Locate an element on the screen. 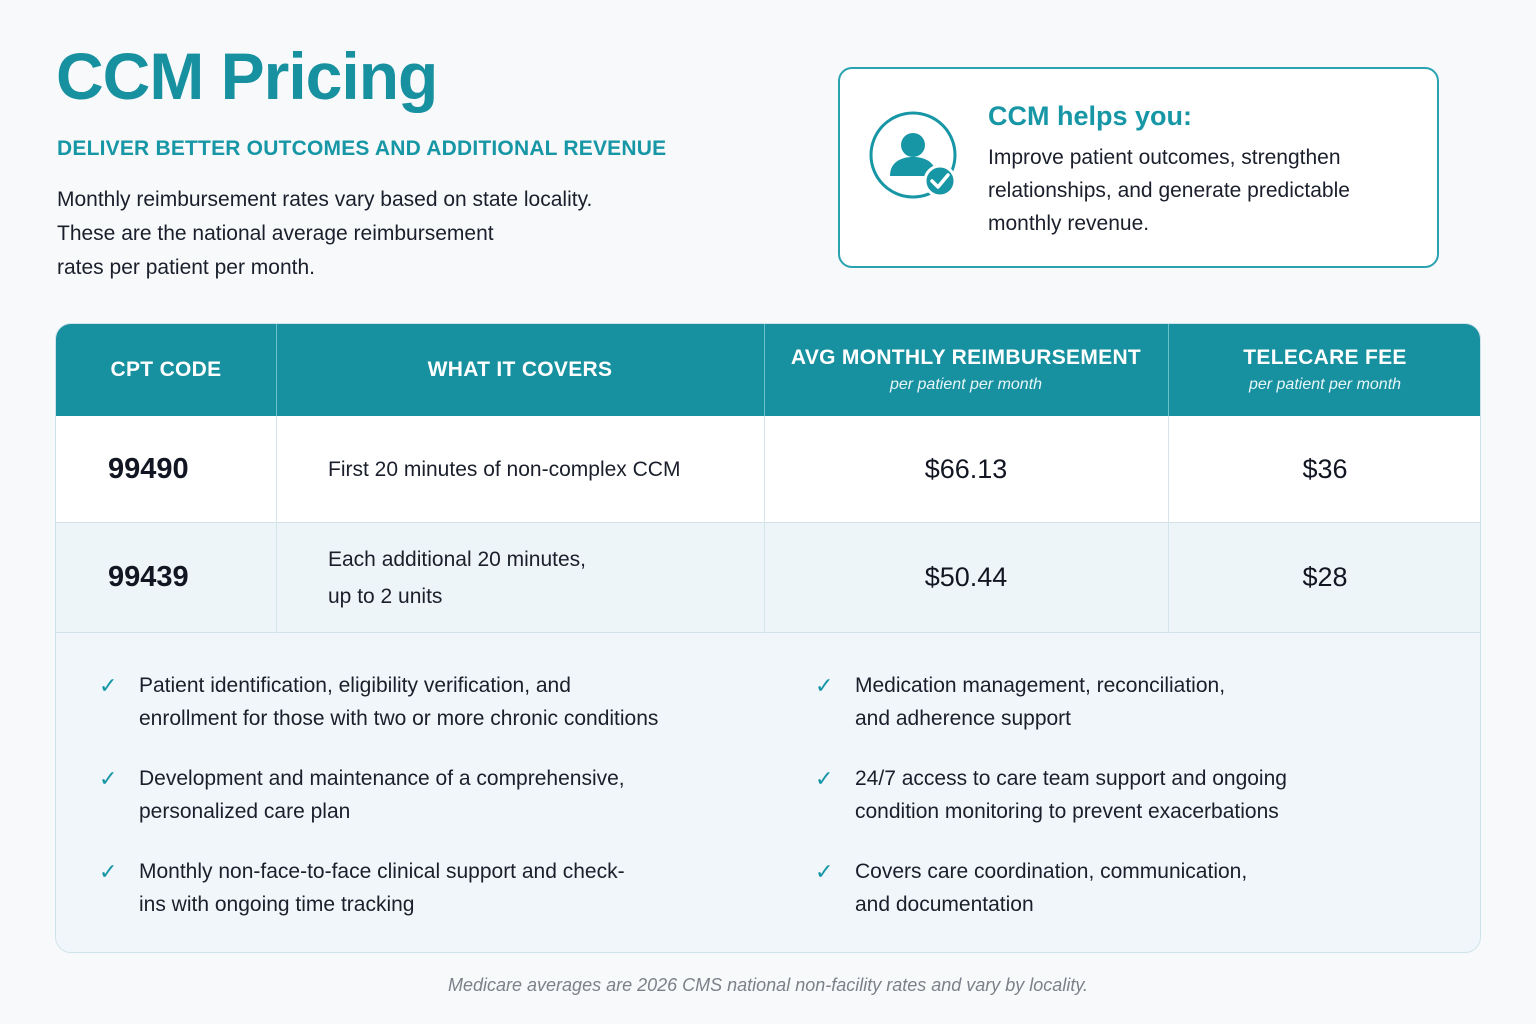 The width and height of the screenshot is (1536, 1024). covers-cell: First 20 minutes of non-complex CCM is located at coordinates (520, 469).